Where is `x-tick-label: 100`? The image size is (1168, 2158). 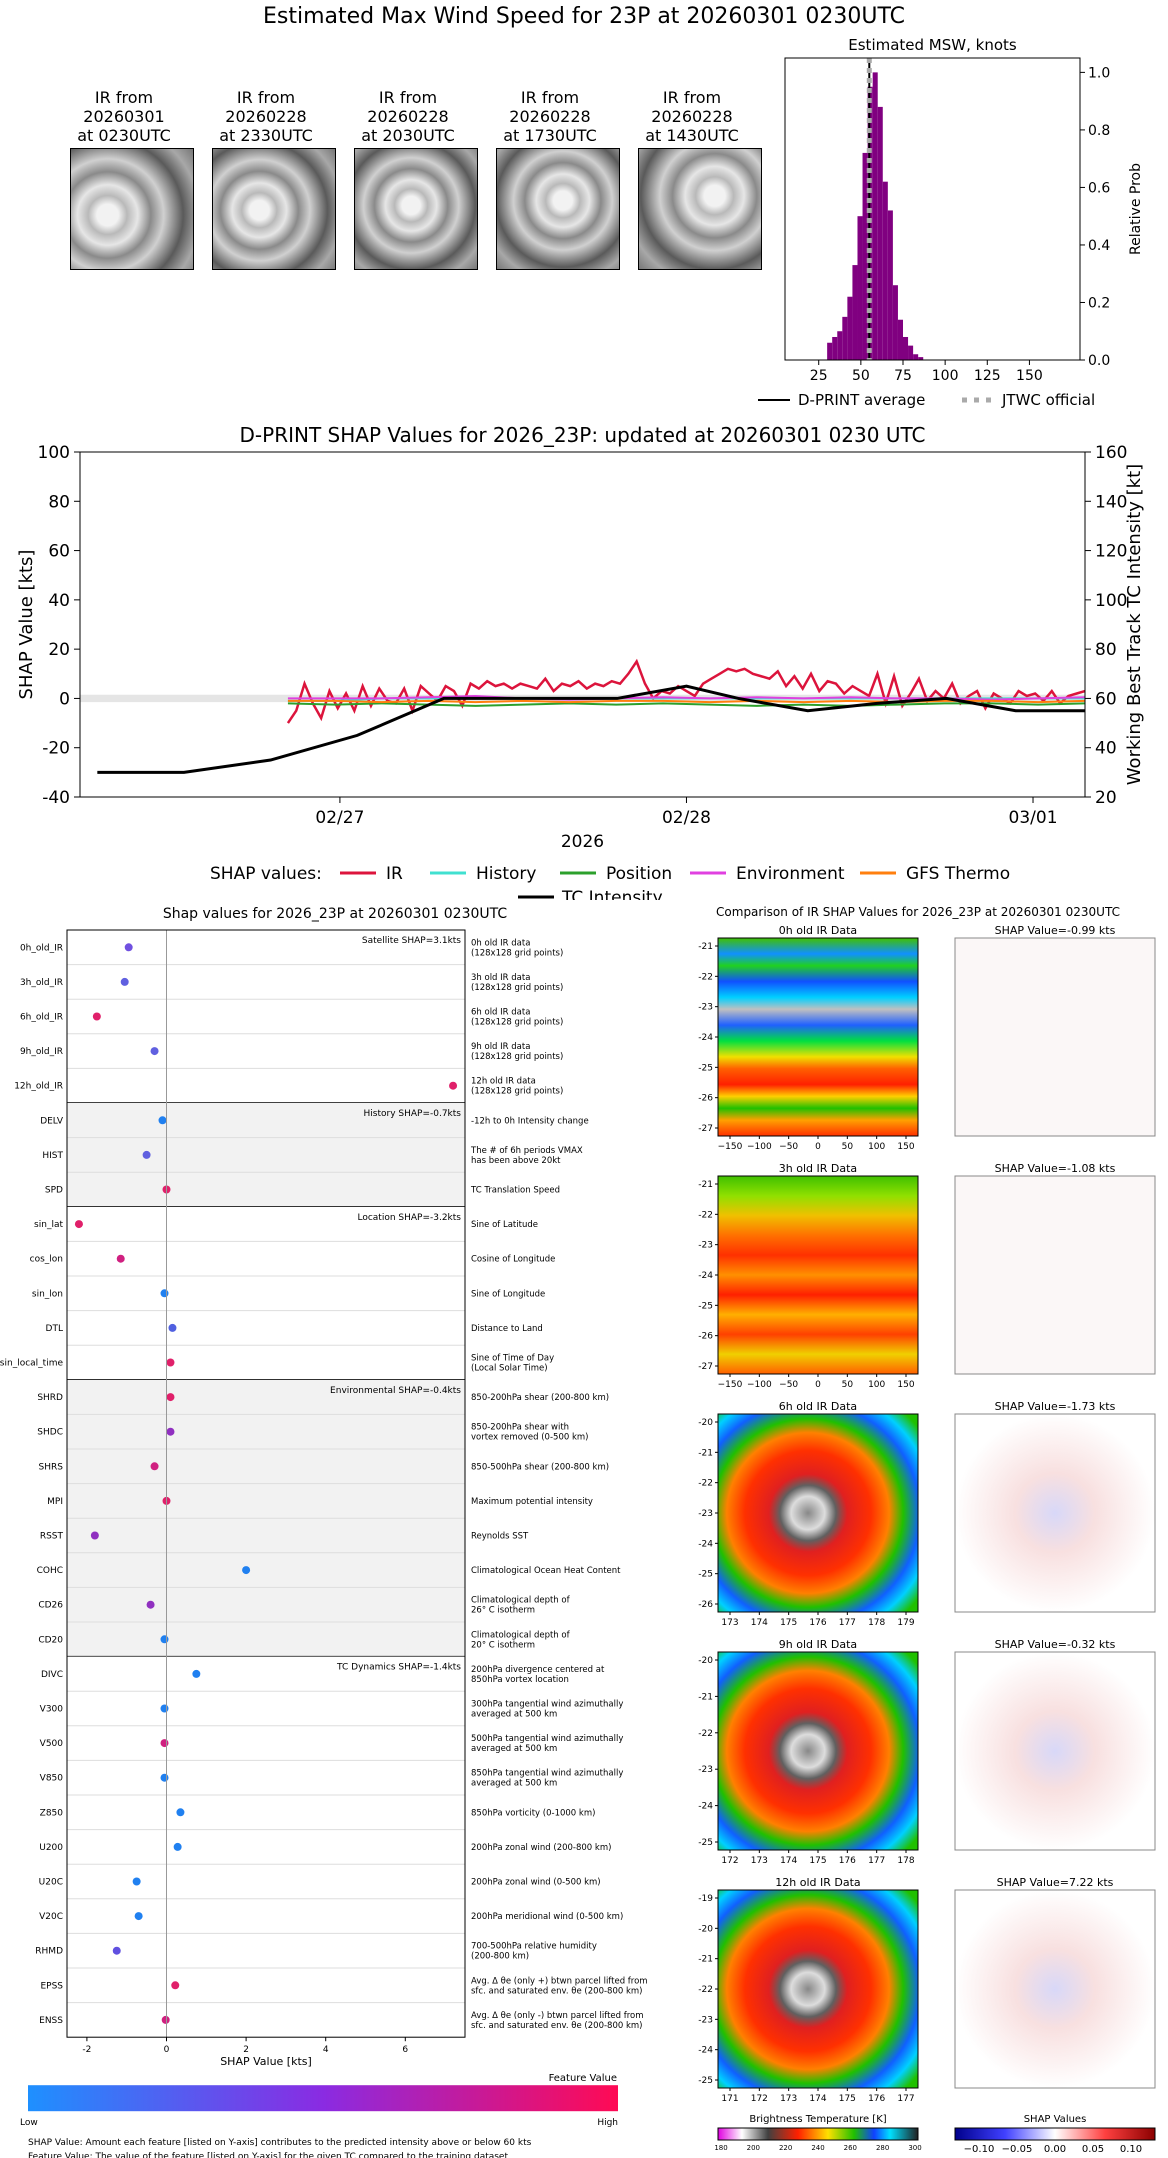 x-tick-label: 100 is located at coordinates (945, 376).